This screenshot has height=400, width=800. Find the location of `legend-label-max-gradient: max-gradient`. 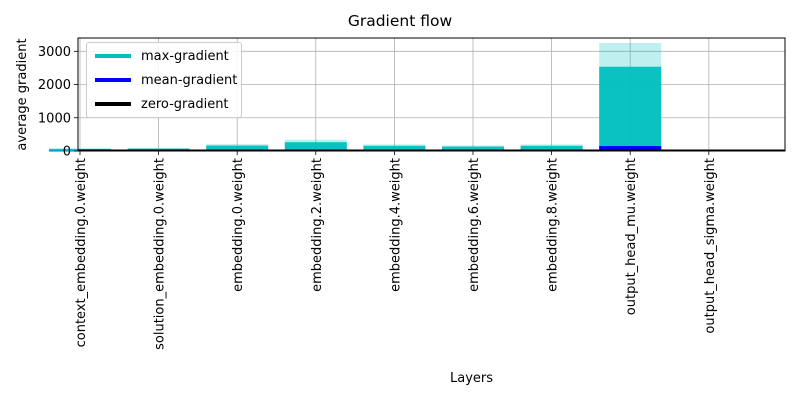

legend-label-max-gradient: max-gradient is located at coordinates (185, 56).